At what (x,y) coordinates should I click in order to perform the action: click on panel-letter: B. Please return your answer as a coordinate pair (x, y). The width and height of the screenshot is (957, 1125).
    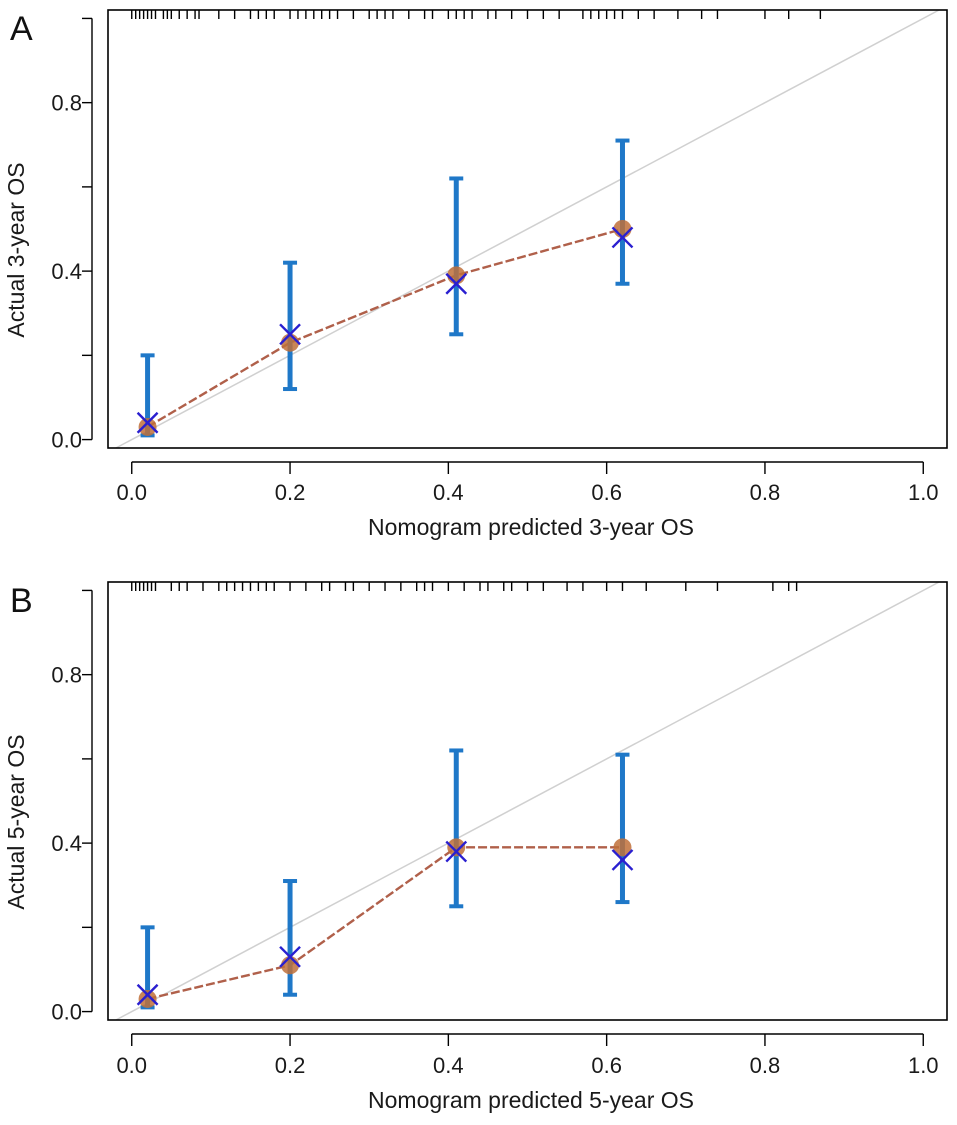
    Looking at the image, I should click on (21, 601).